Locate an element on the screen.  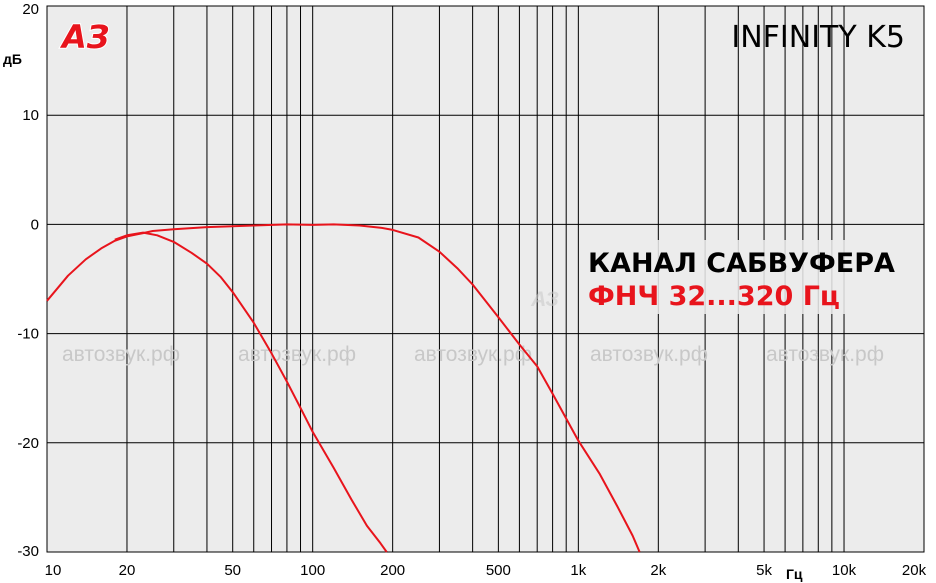
logo-badge: АЗ is located at coordinates (84, 37).